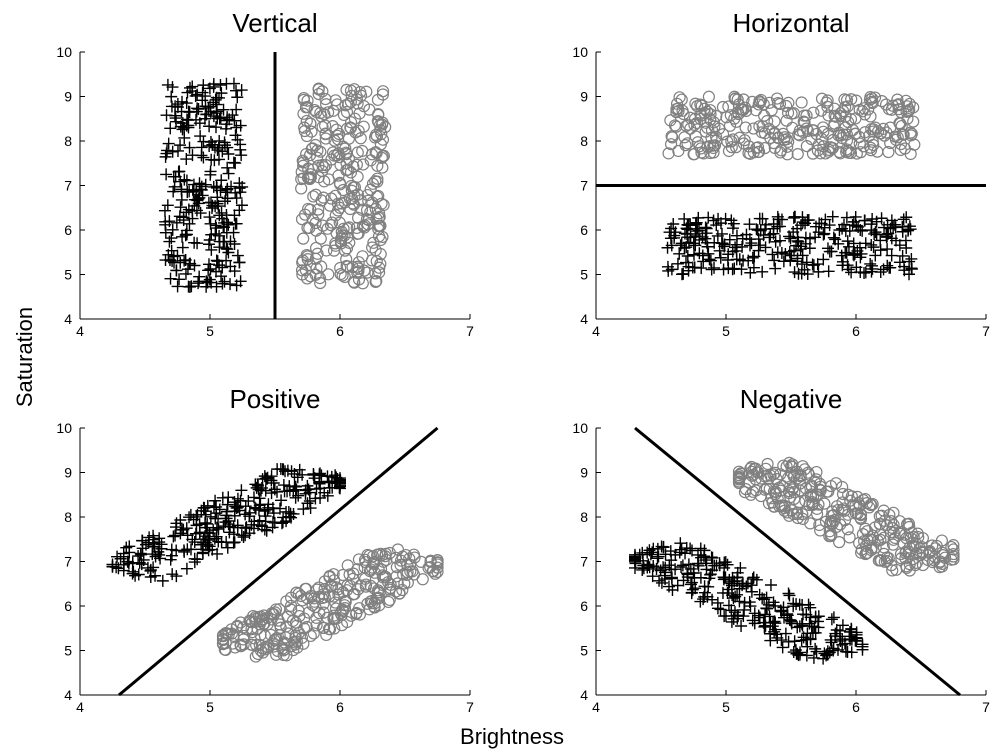 The width and height of the screenshot is (992, 751). What do you see at coordinates (584, 562) in the screenshot?
I see `y-tick-label: 7` at bounding box center [584, 562].